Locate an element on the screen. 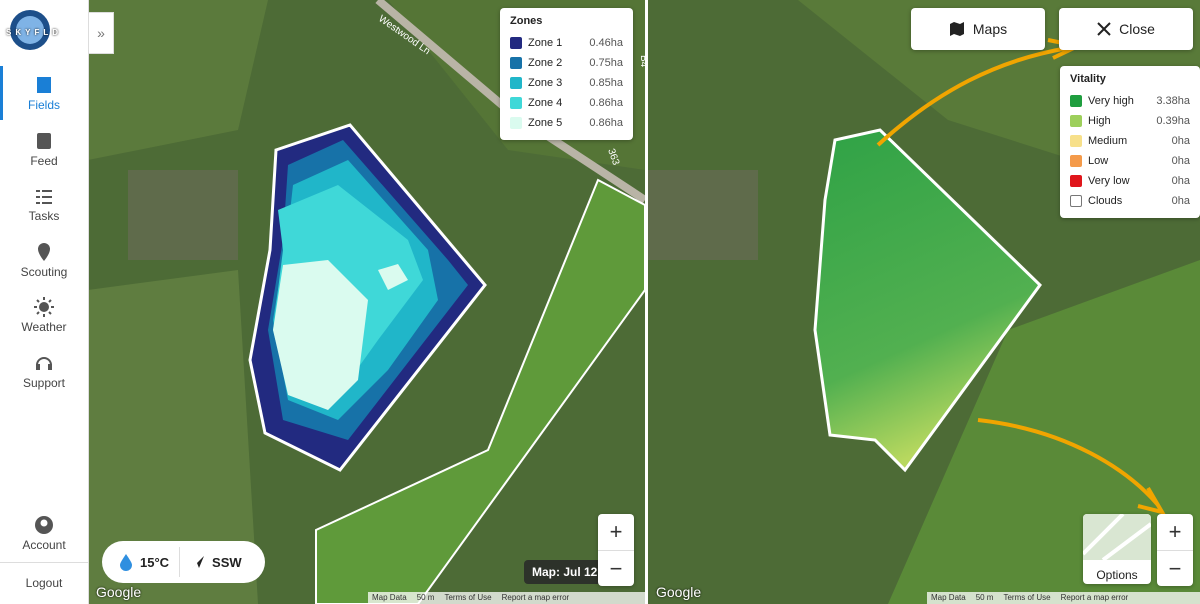 Image resolution: width=1200 pixels, height=604 pixels. google-logo: Google is located at coordinates (679, 592).